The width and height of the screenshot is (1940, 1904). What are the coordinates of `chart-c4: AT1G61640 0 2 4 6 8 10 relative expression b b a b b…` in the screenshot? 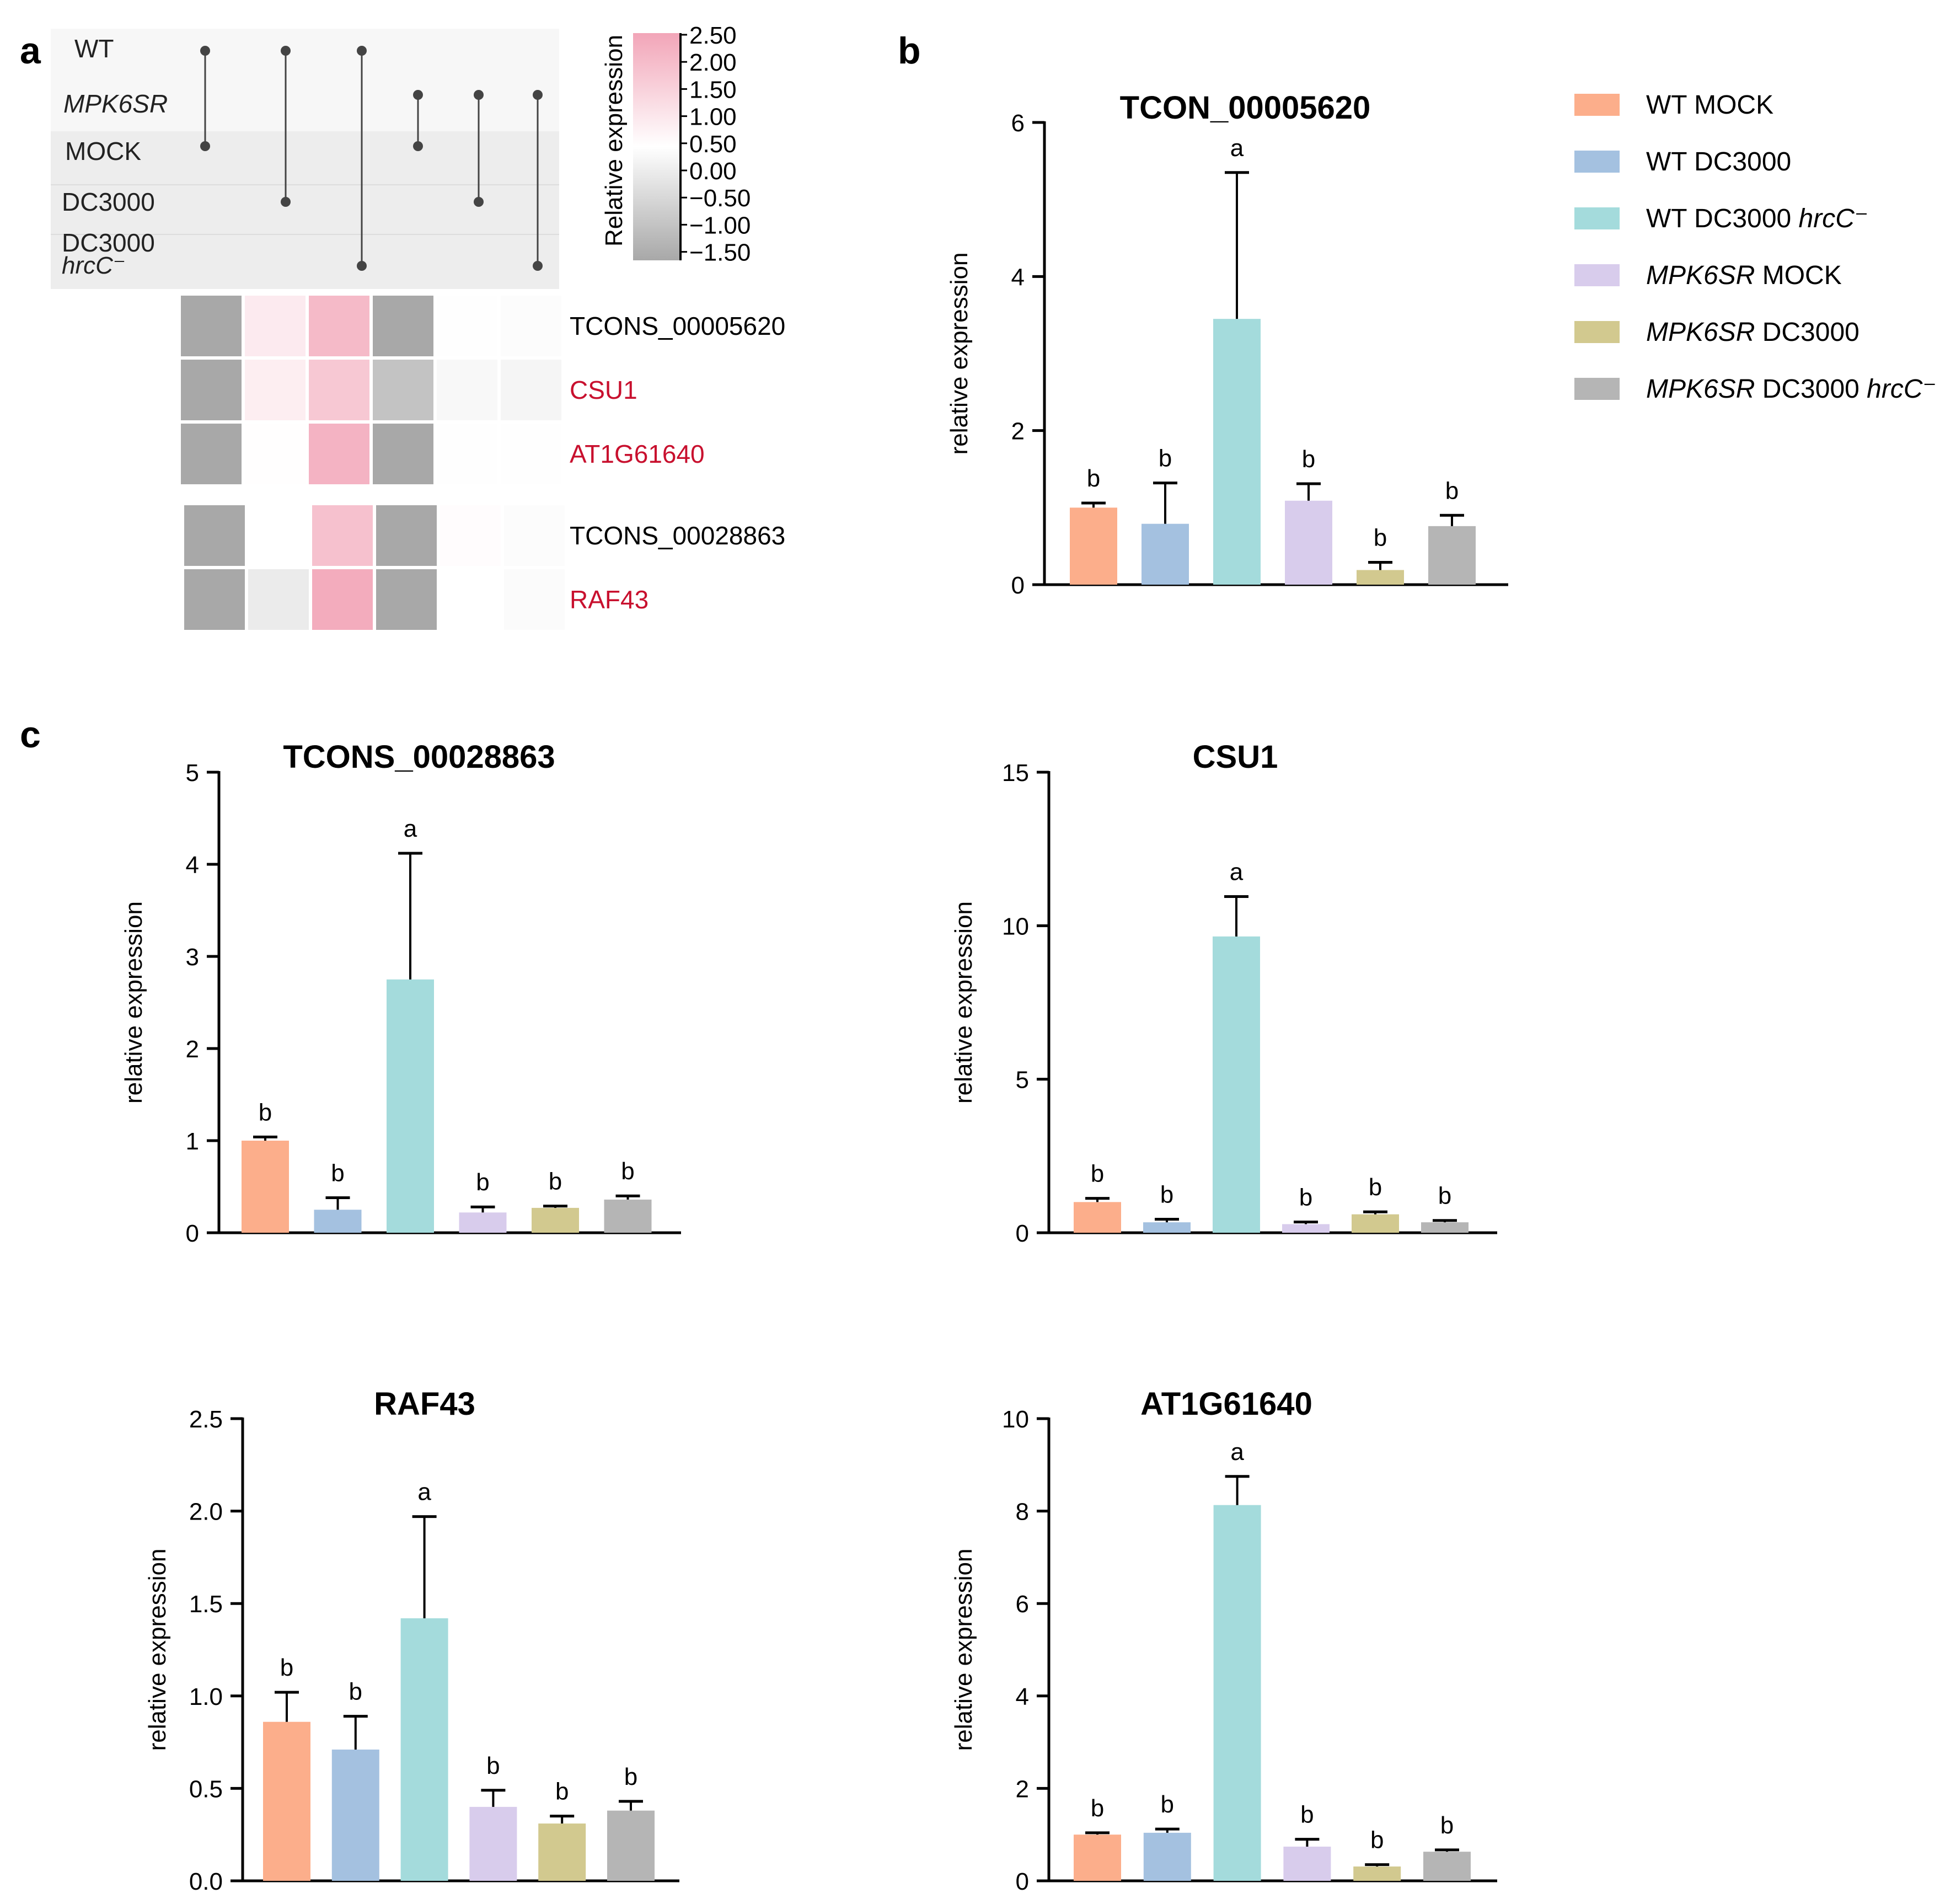 It's located at (1223, 1641).